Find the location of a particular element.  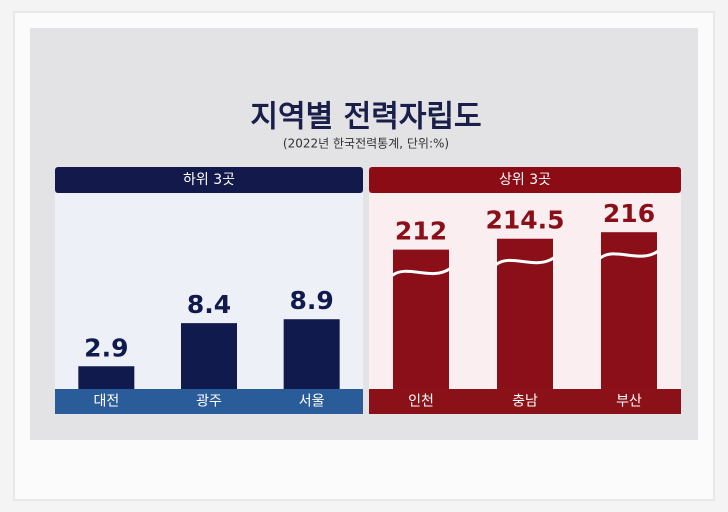

x-tick-label: 충남 is located at coordinates (525, 402).